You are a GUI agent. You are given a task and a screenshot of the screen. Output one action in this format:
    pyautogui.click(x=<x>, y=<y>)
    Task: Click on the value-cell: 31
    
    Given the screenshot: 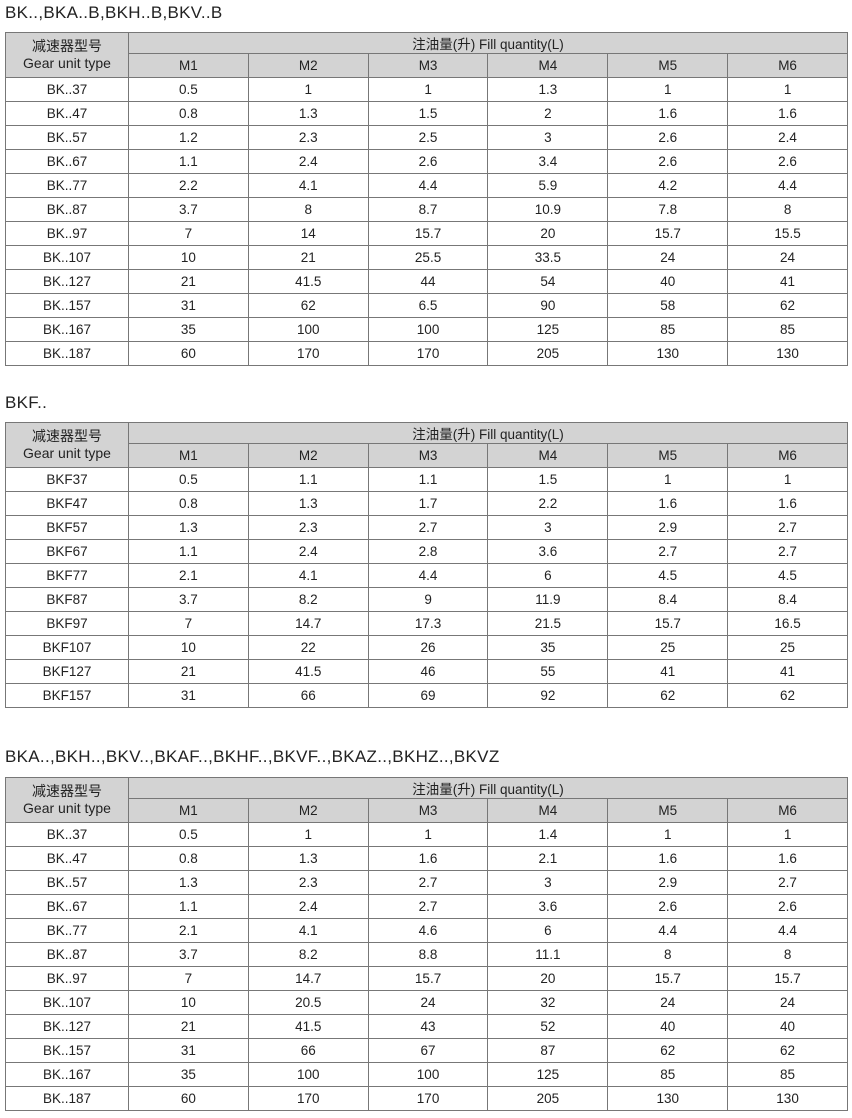 What is the action you would take?
    pyautogui.click(x=188, y=695)
    